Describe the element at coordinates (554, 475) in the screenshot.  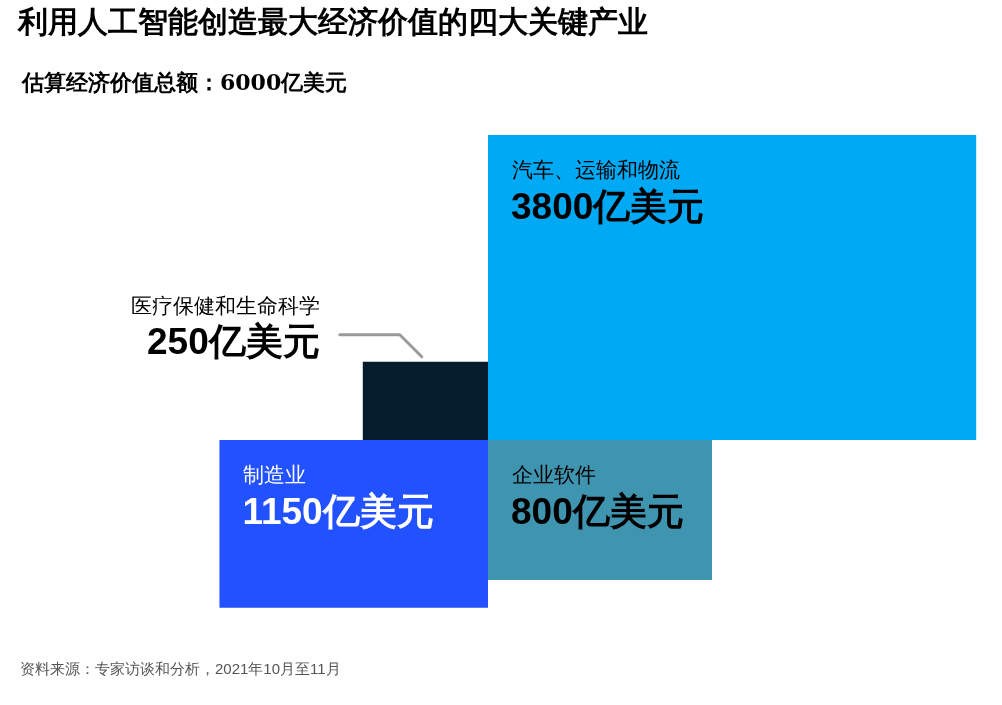
I see `category-label: 企业软件` at that location.